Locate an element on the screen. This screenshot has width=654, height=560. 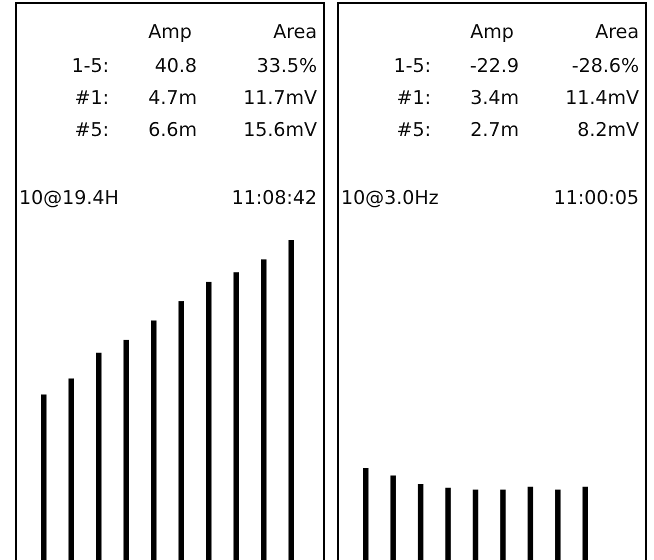
text: 10@19.4H is located at coordinates (69, 198).